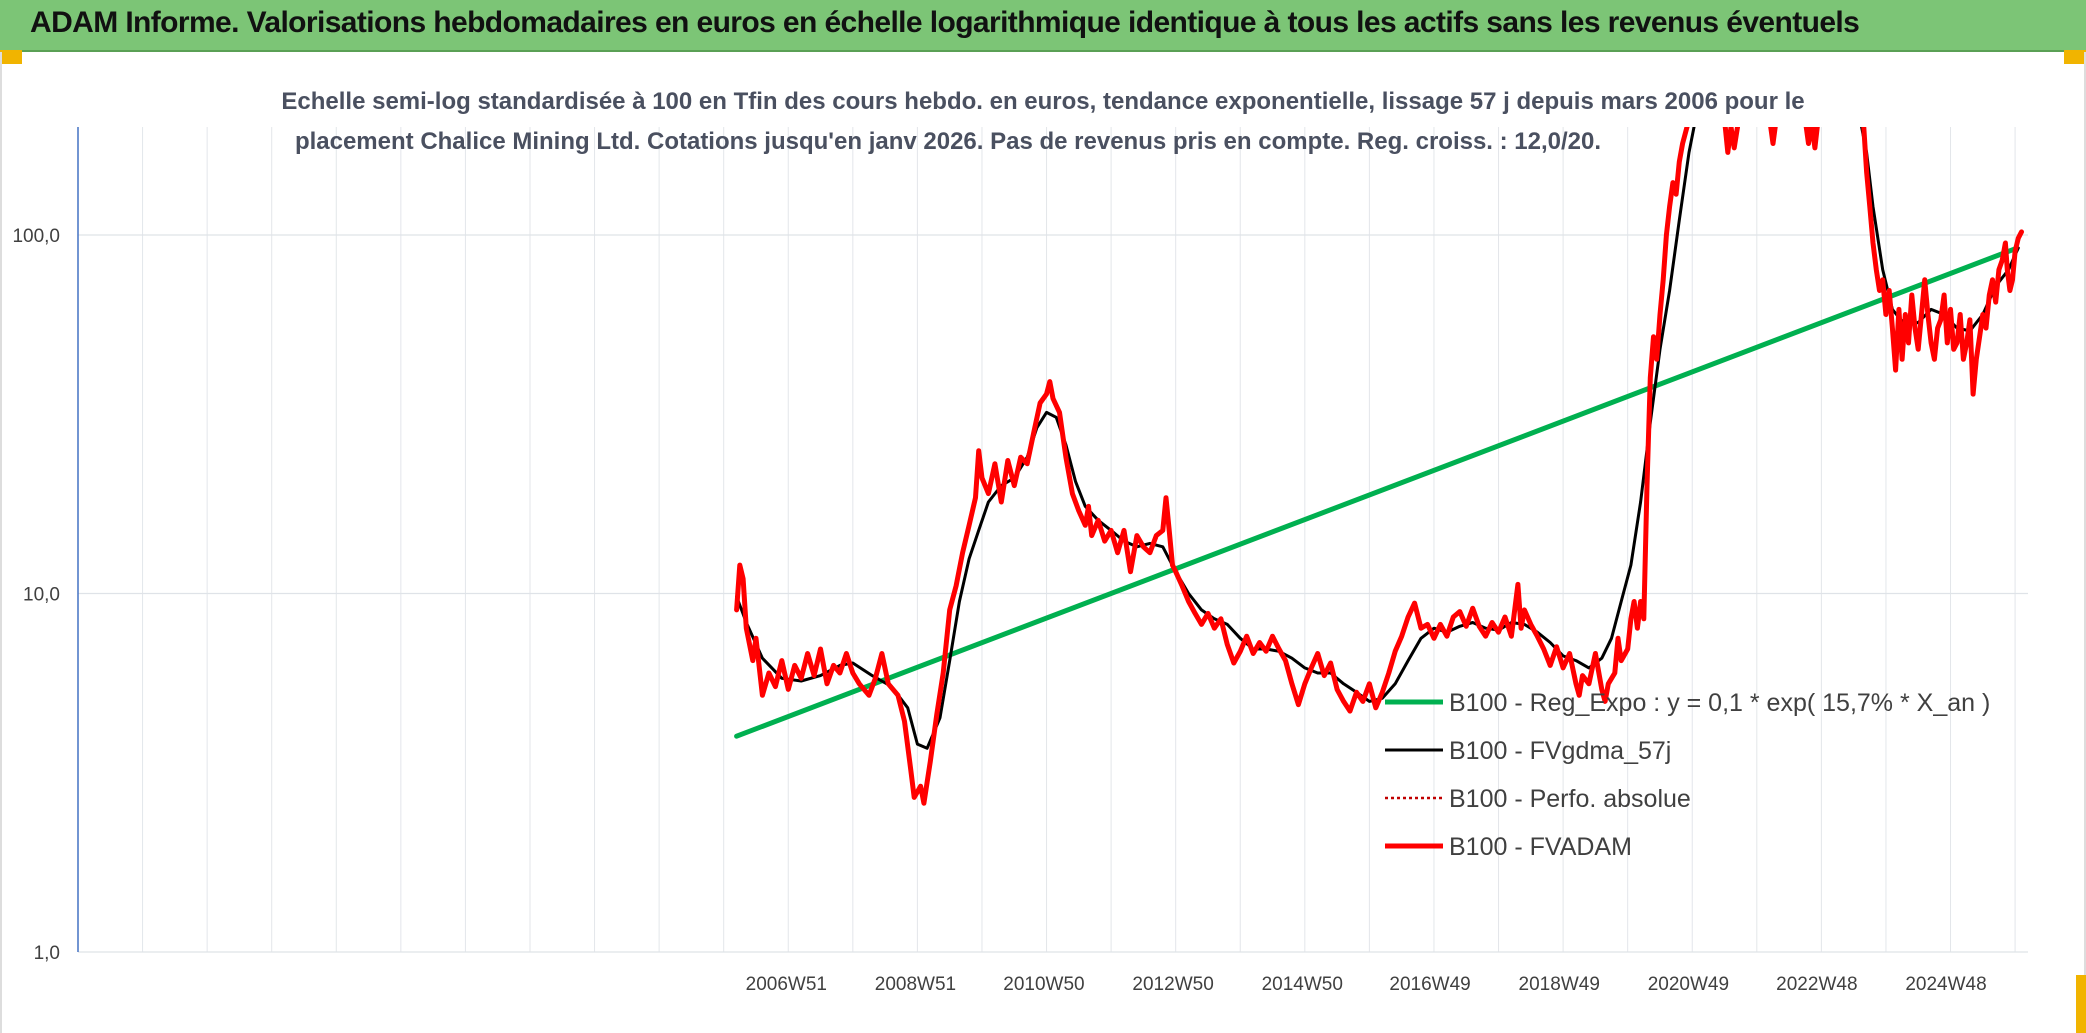 This screenshot has width=2086, height=1033. Describe the element at coordinates (1570, 799) in the screenshot. I see `legend-label: B100 - Perfo. absolue` at that location.